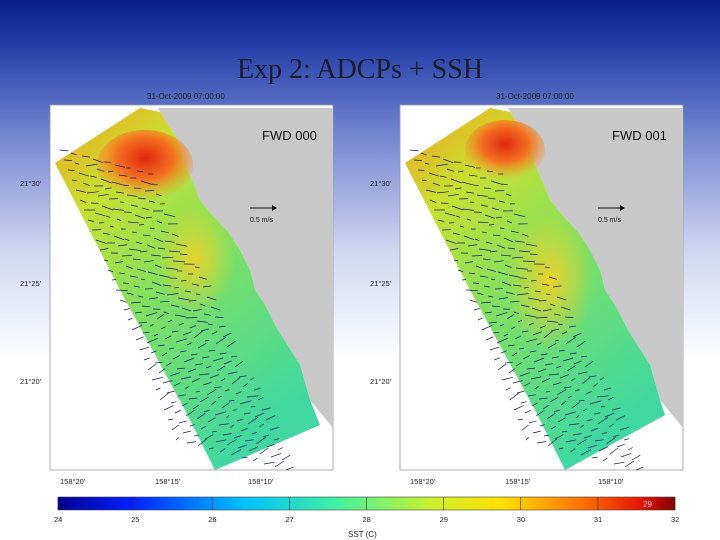 The width and height of the screenshot is (720, 540). Describe the element at coordinates (31, 183) in the screenshot. I see `lat-tick: 21°30'` at that location.